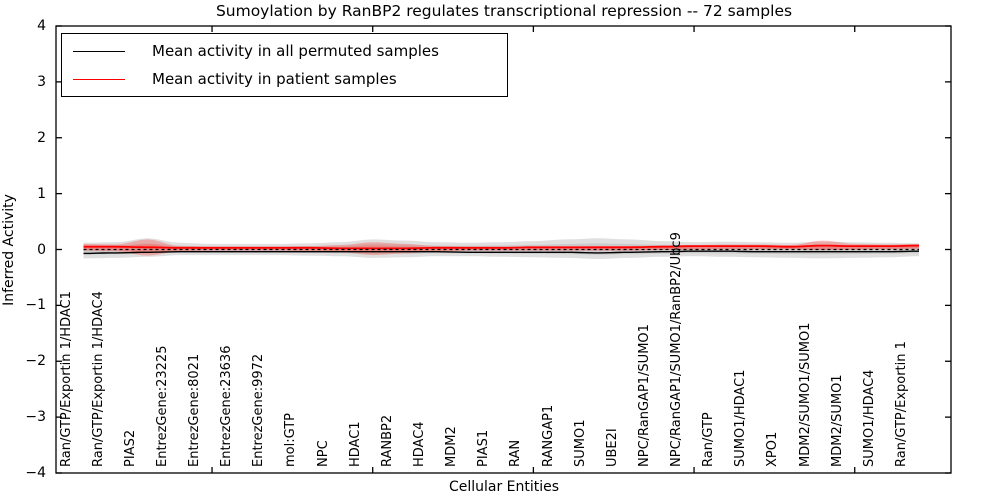  I want to click on y-tick-label: −4, so click(35, 473).